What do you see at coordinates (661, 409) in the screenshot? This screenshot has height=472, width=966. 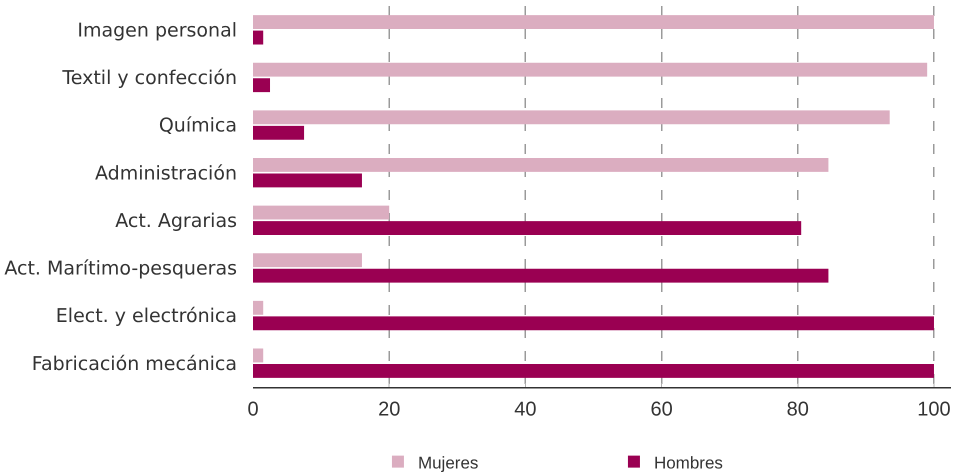 I see `x-tick-label: 60` at bounding box center [661, 409].